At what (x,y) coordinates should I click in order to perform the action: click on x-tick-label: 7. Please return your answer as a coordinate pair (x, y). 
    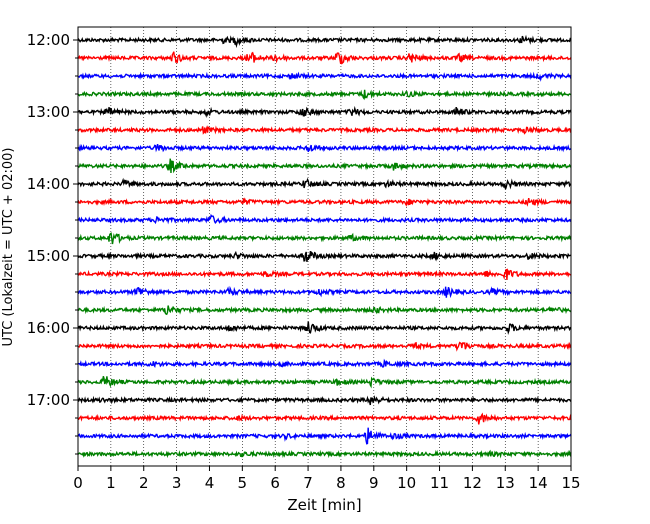
    Looking at the image, I should click on (308, 483).